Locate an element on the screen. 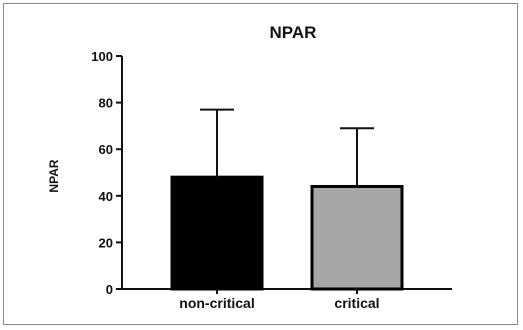 The height and width of the screenshot is (330, 523). bar-non-critical is located at coordinates (217, 233).